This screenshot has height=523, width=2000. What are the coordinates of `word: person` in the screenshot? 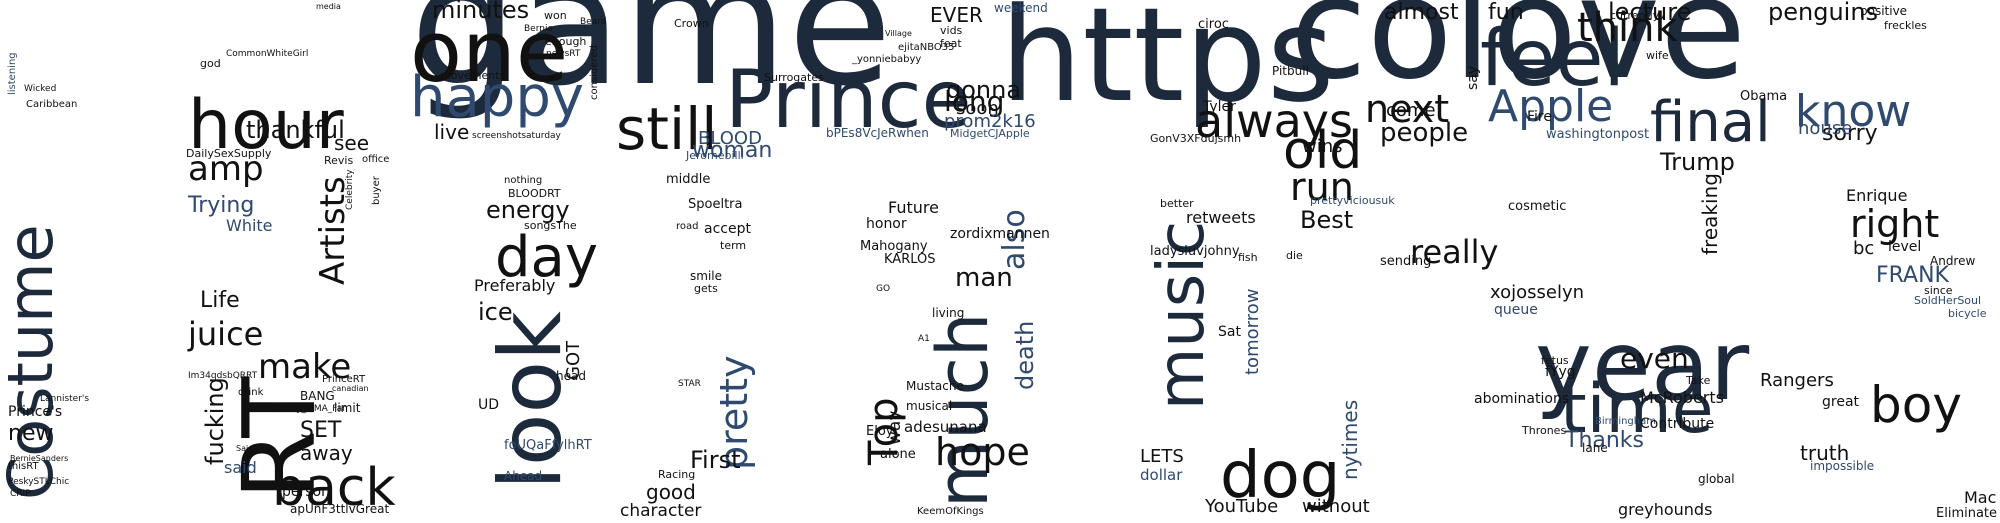 It's located at (306, 492).